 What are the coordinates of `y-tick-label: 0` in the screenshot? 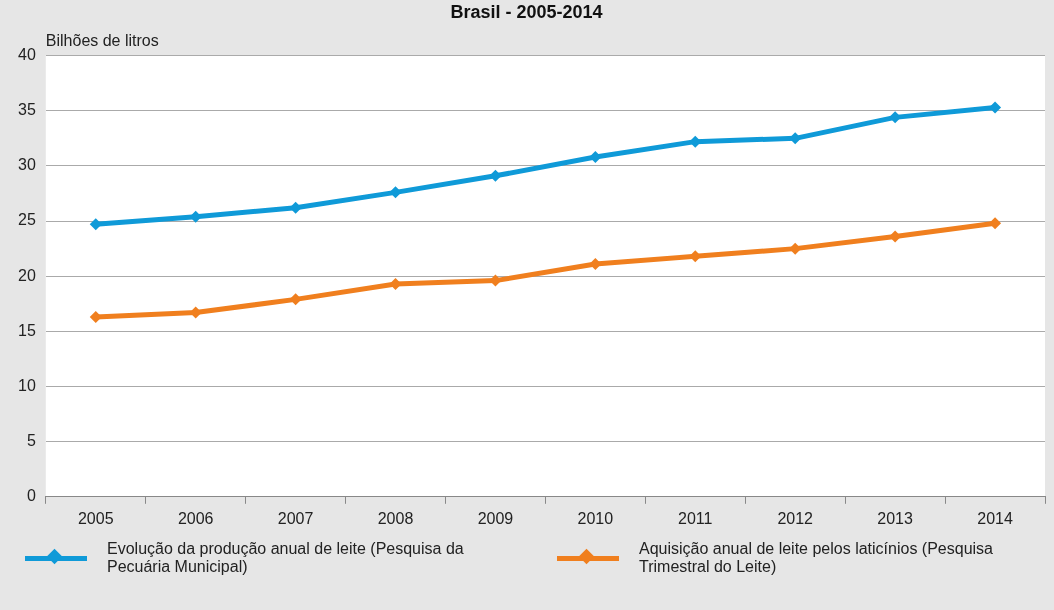 It's located at (31, 496).